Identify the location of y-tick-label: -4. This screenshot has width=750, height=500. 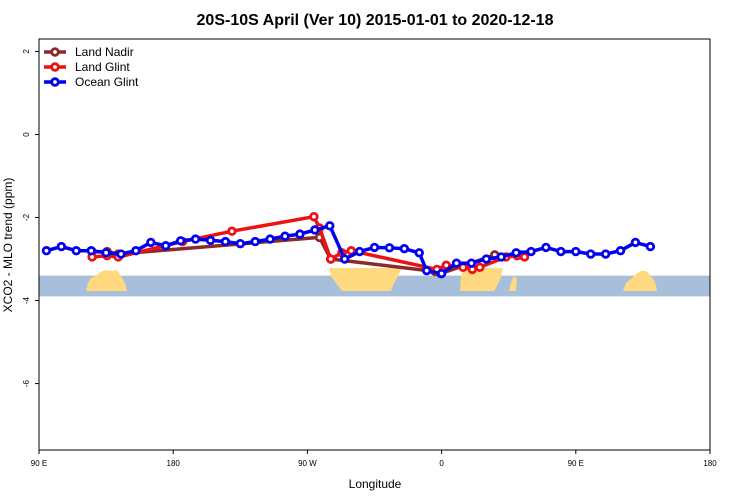
(26, 300).